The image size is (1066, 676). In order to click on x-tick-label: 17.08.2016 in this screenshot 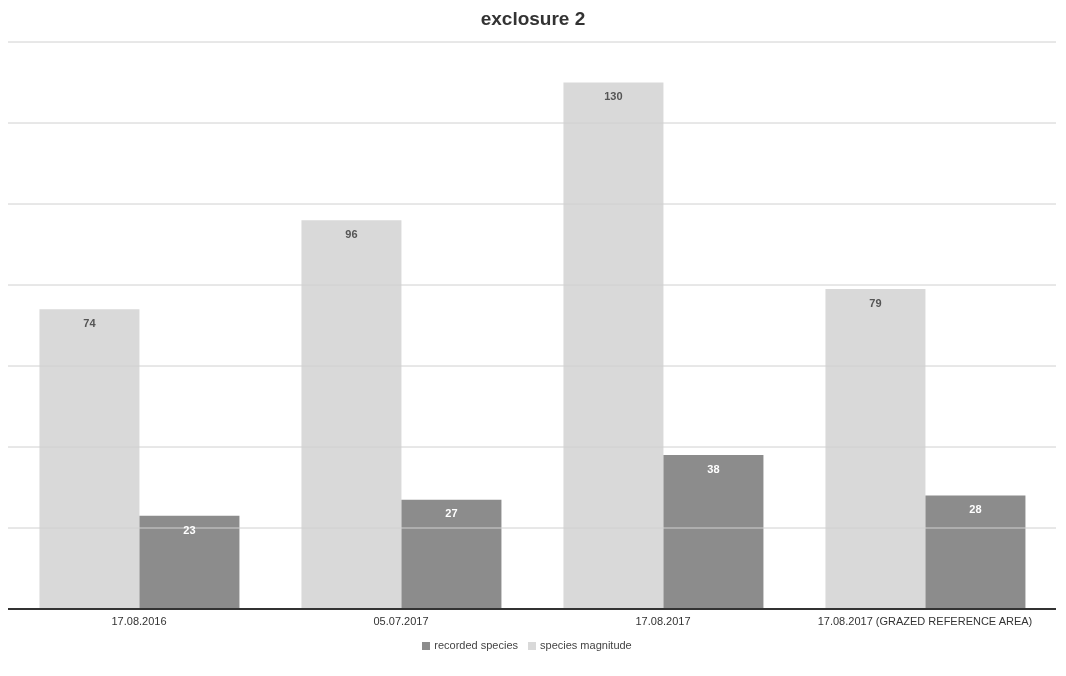, I will do `click(139, 620)`.